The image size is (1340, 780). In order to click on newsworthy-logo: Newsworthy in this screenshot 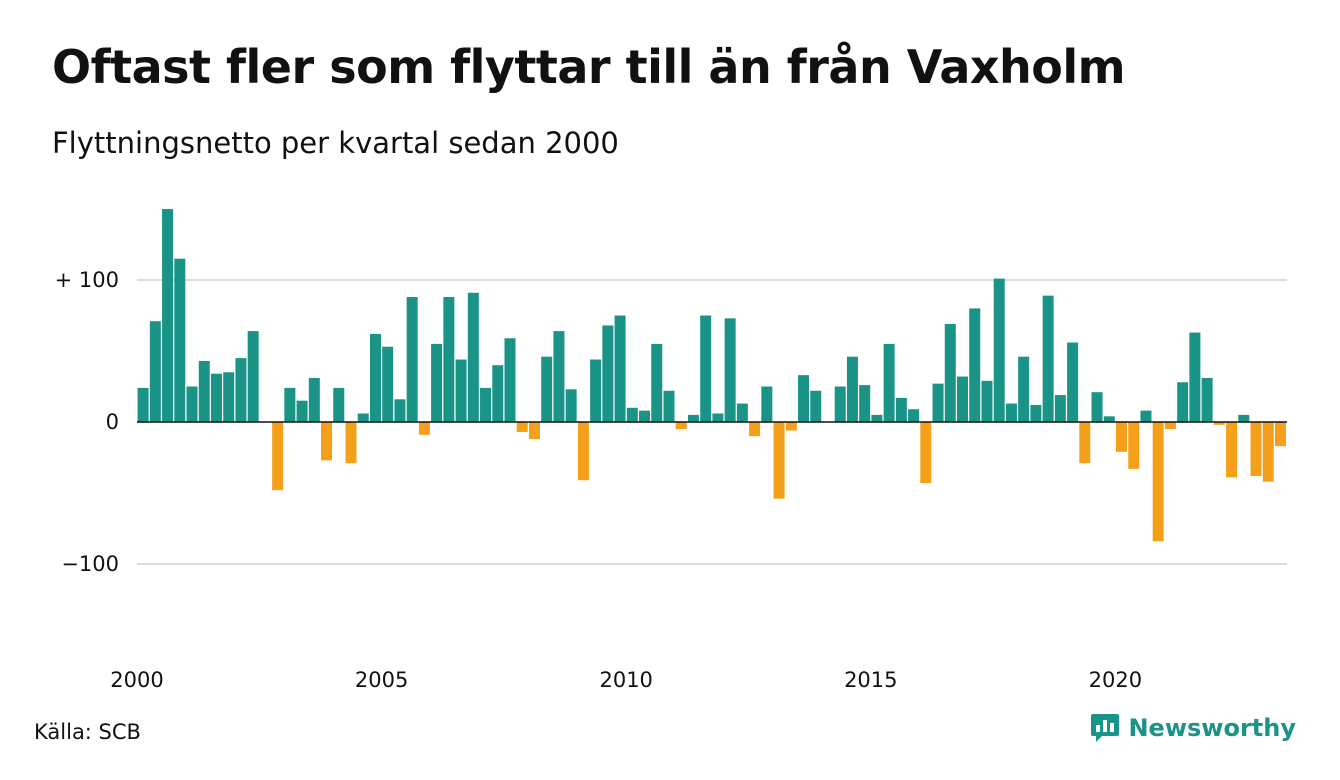, I will do `click(1193, 728)`.